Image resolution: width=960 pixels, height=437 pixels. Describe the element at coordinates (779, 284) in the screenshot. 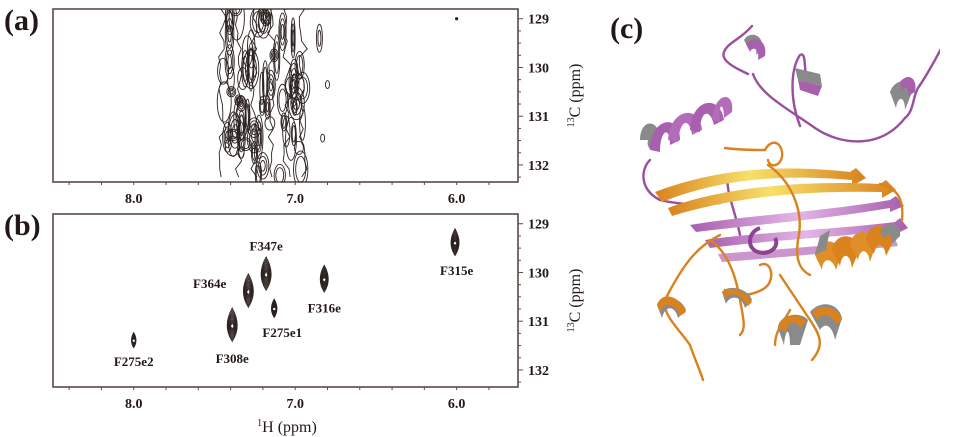

I see `chain-orange-helices` at that location.